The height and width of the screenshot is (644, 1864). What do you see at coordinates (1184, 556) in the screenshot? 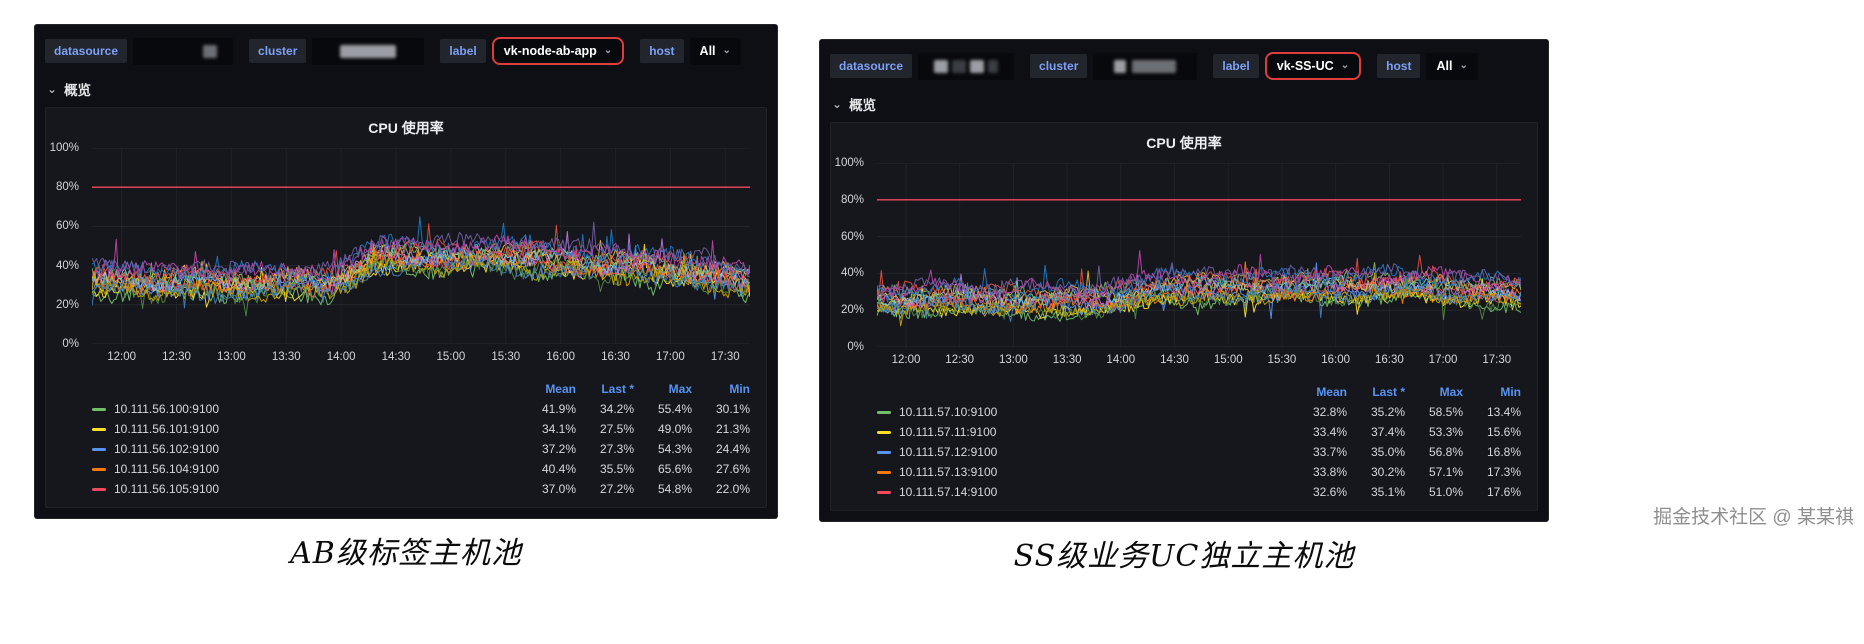
I see `figure-caption: SS级业务UC独立主机池` at bounding box center [1184, 556].